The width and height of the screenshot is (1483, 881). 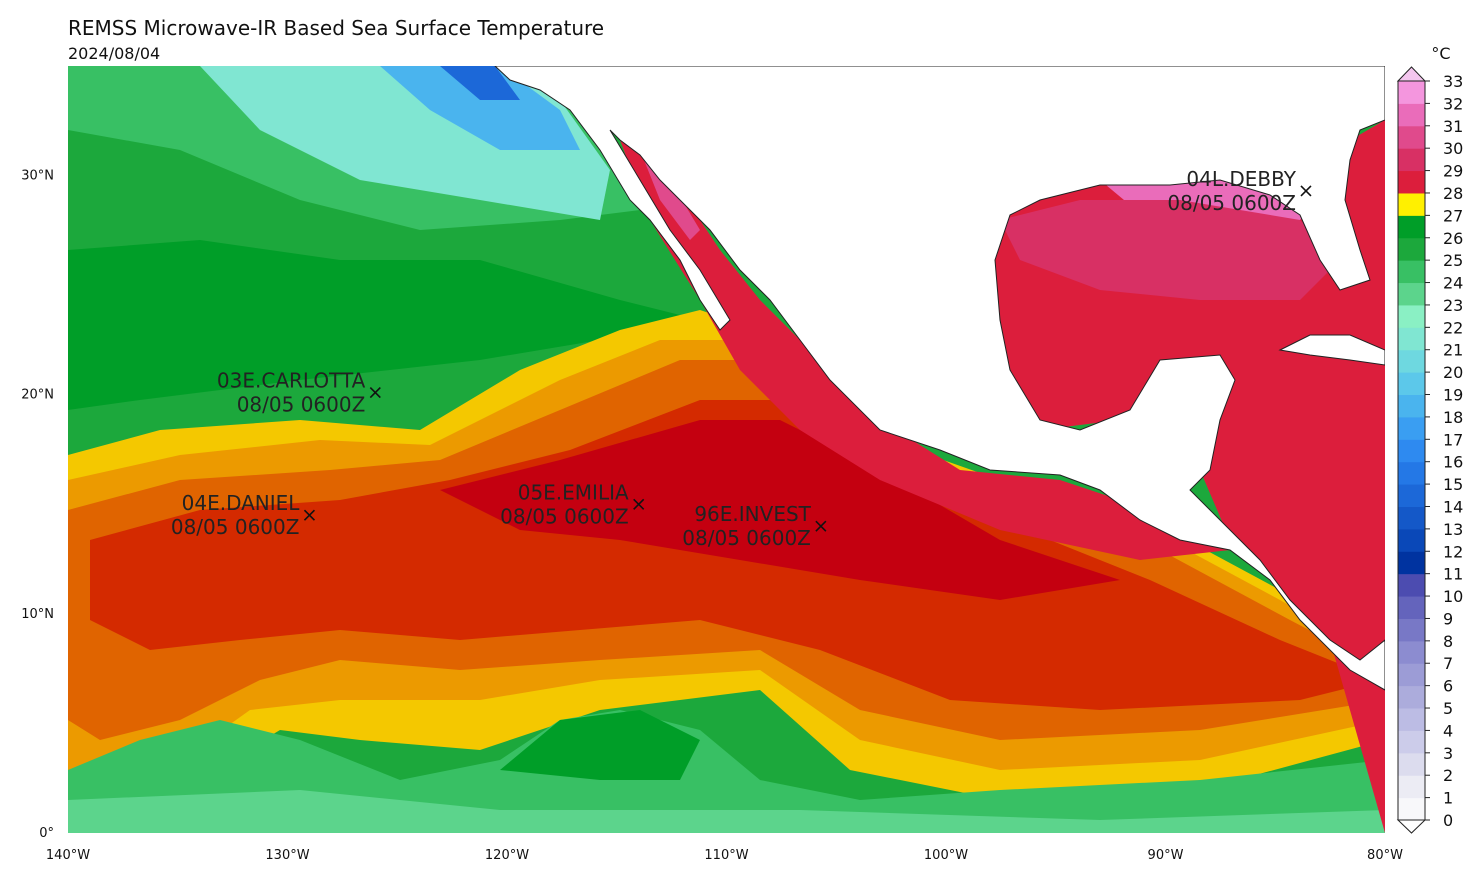 What do you see at coordinates (1453, 395) in the screenshot?
I see `colorbar-tick-label: 19` at bounding box center [1453, 395].